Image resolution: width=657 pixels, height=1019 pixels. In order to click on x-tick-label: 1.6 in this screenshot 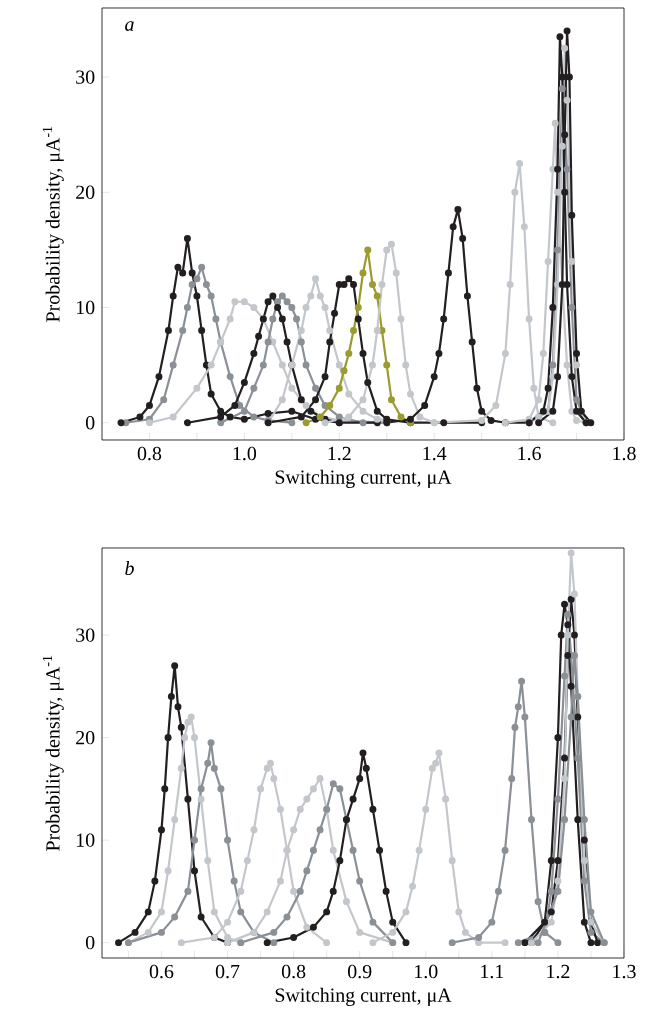, I will do `click(529, 453)`.